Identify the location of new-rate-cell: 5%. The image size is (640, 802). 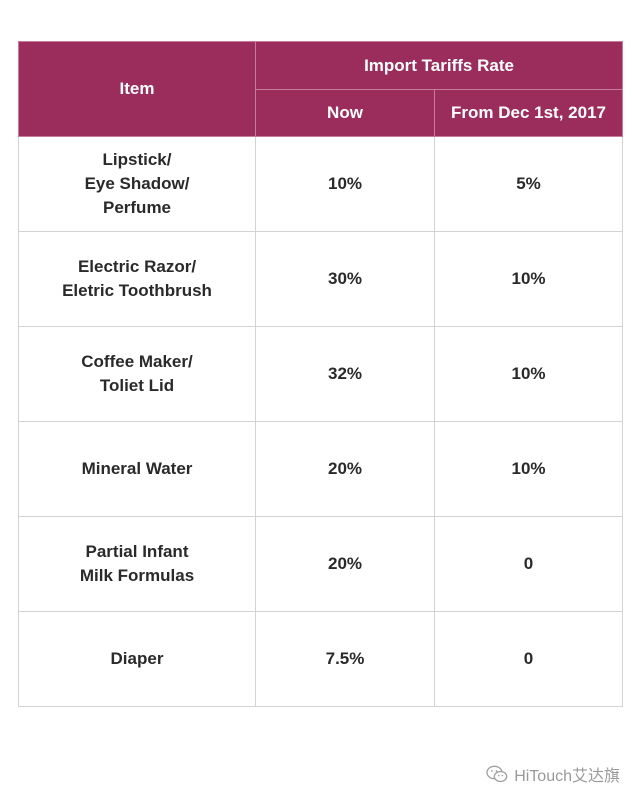
(528, 184).